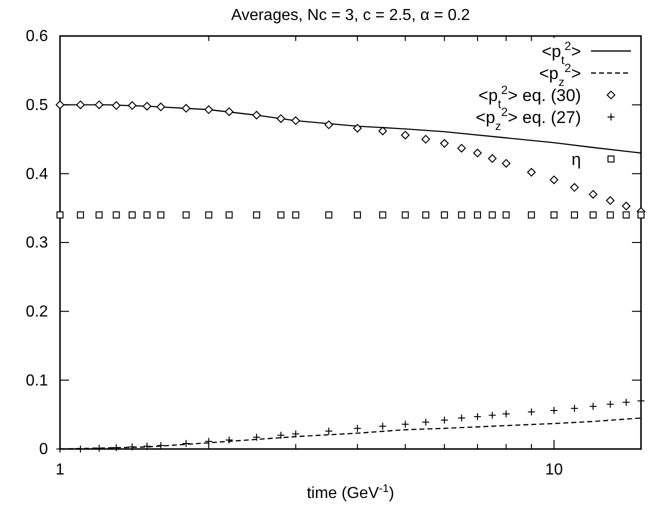  I want to click on x-axis-title: time (GeV$^{-1}$), so click(350, 492).